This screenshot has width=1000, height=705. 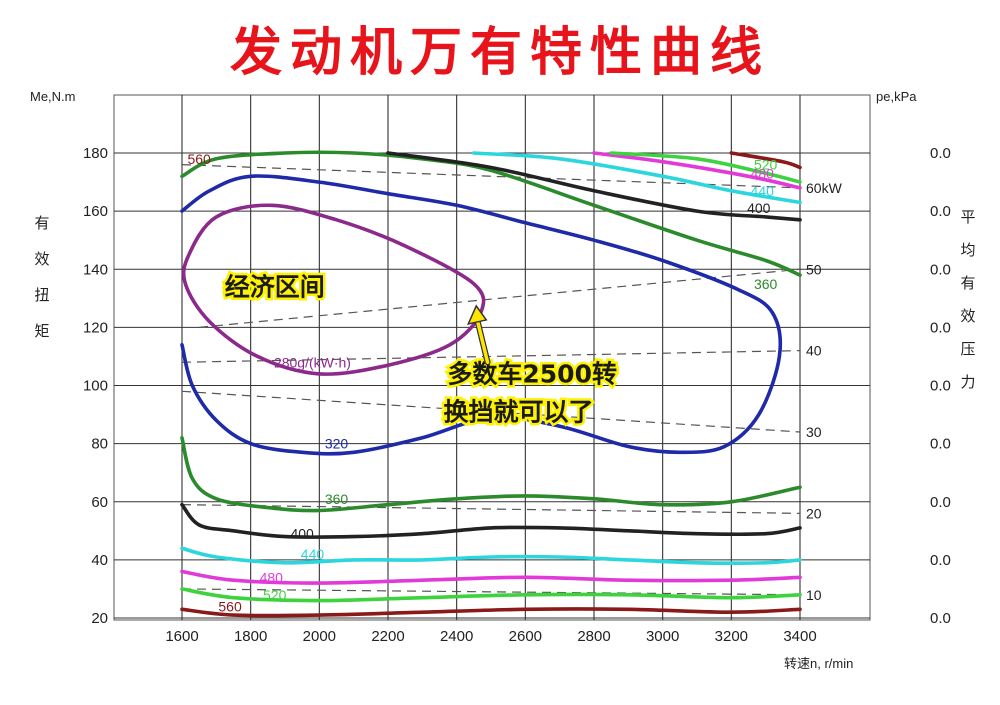 What do you see at coordinates (731, 636) in the screenshot?
I see `x-tick-label: 3200` at bounding box center [731, 636].